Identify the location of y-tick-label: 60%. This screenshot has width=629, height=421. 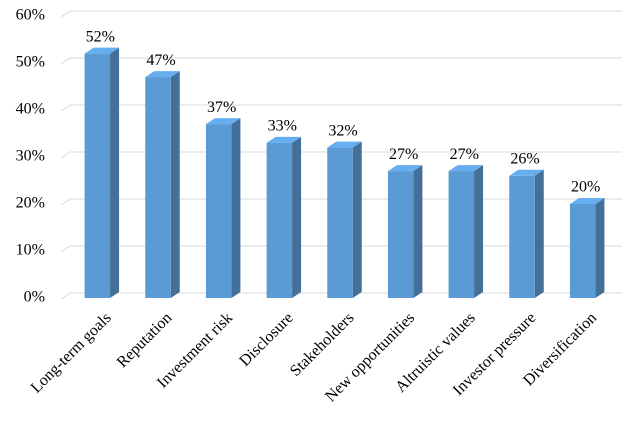
(30, 15).